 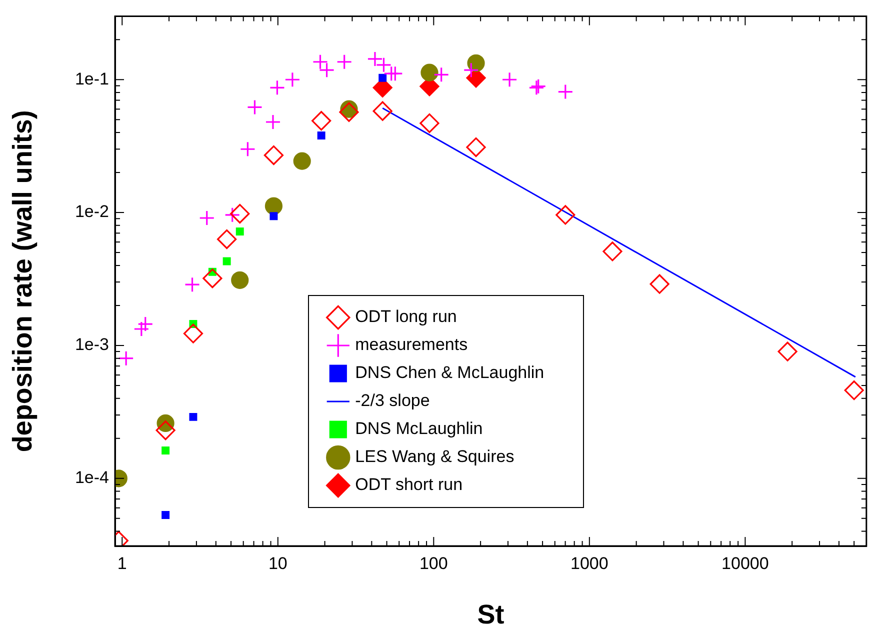 What do you see at coordinates (23, 281) in the screenshot?
I see `y-axis-title: deposition rate (wall units)` at bounding box center [23, 281].